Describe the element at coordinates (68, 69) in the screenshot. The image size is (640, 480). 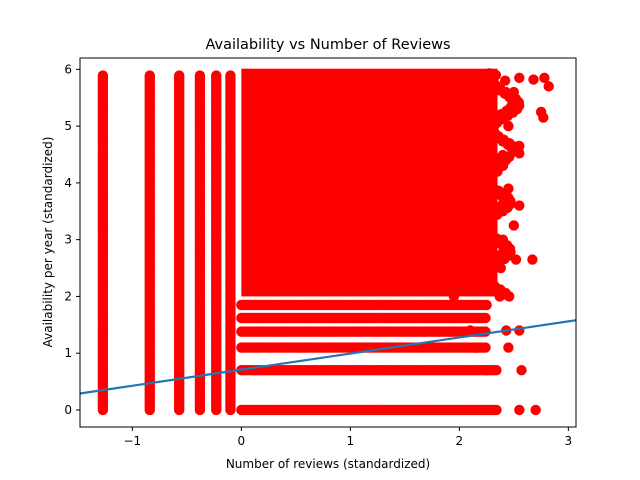
I see `y-tick-label: 6` at that location.